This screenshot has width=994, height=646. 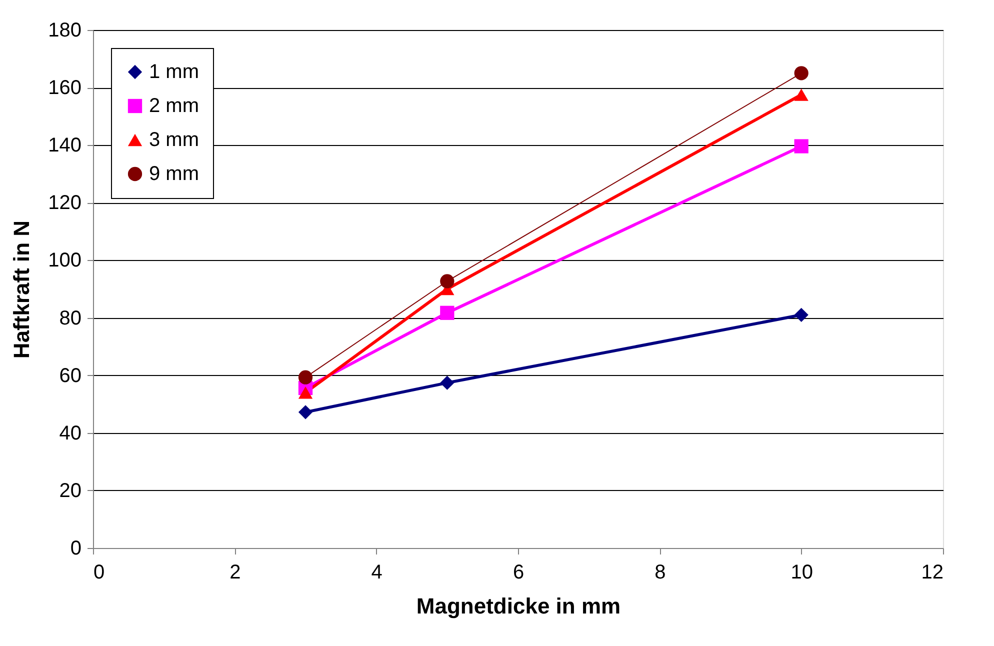 What do you see at coordinates (518, 573) in the screenshot?
I see `x-tick-label: 6` at bounding box center [518, 573].